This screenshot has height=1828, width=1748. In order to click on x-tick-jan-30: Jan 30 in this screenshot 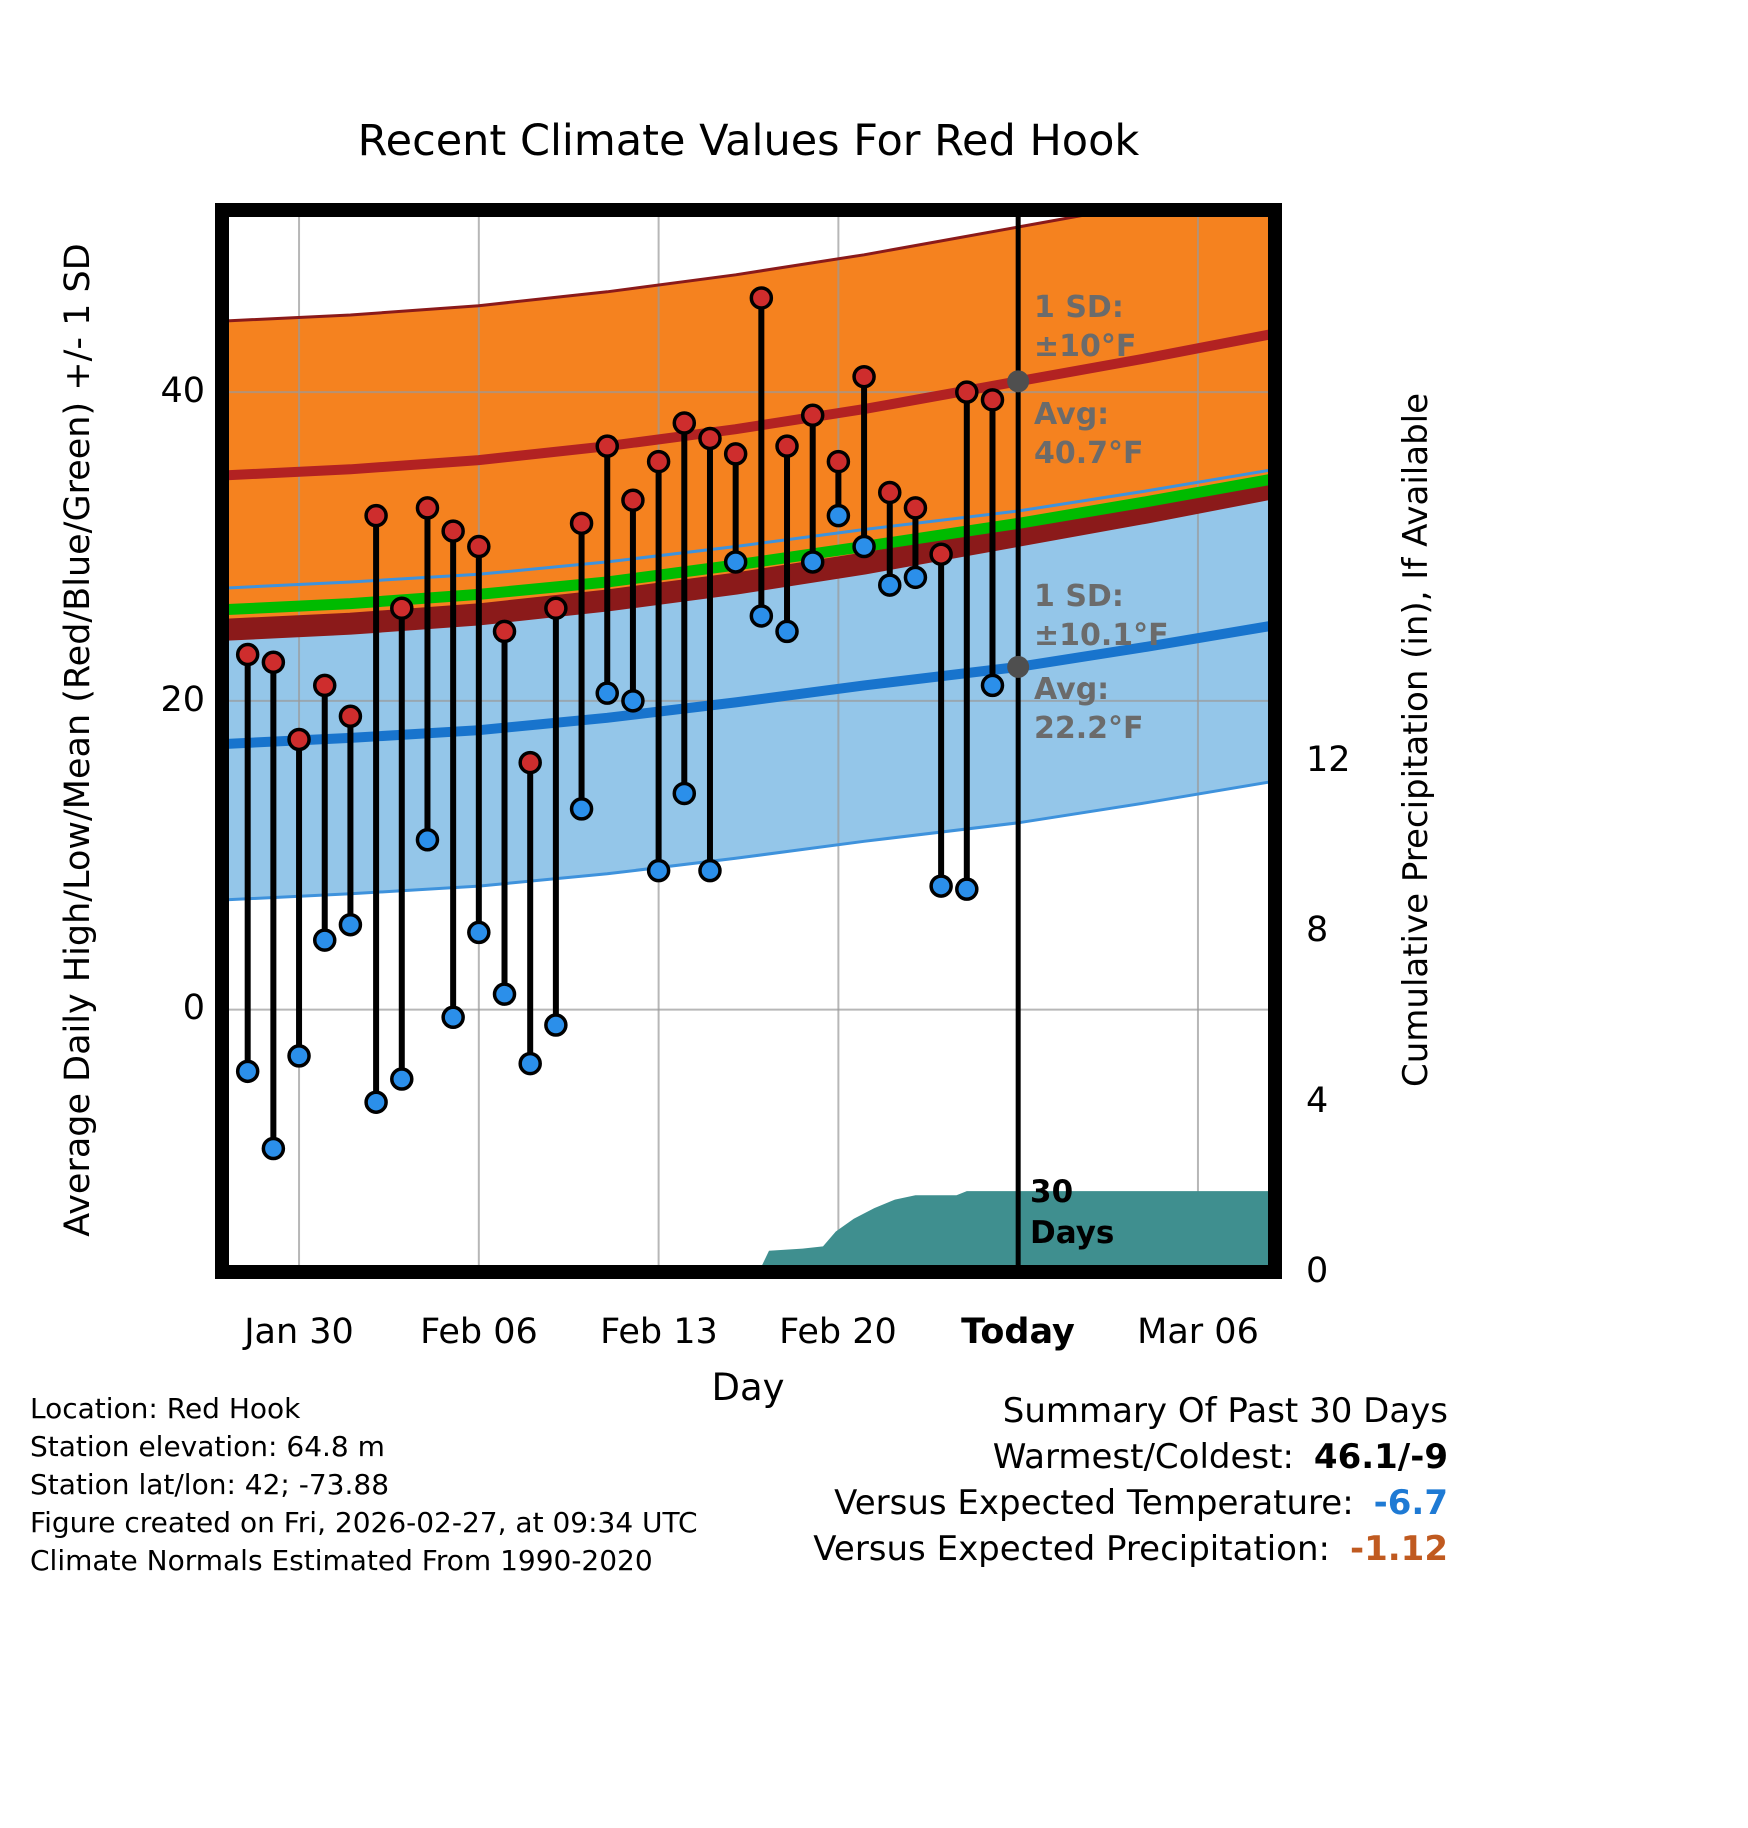, I will do `click(299, 1332)`.